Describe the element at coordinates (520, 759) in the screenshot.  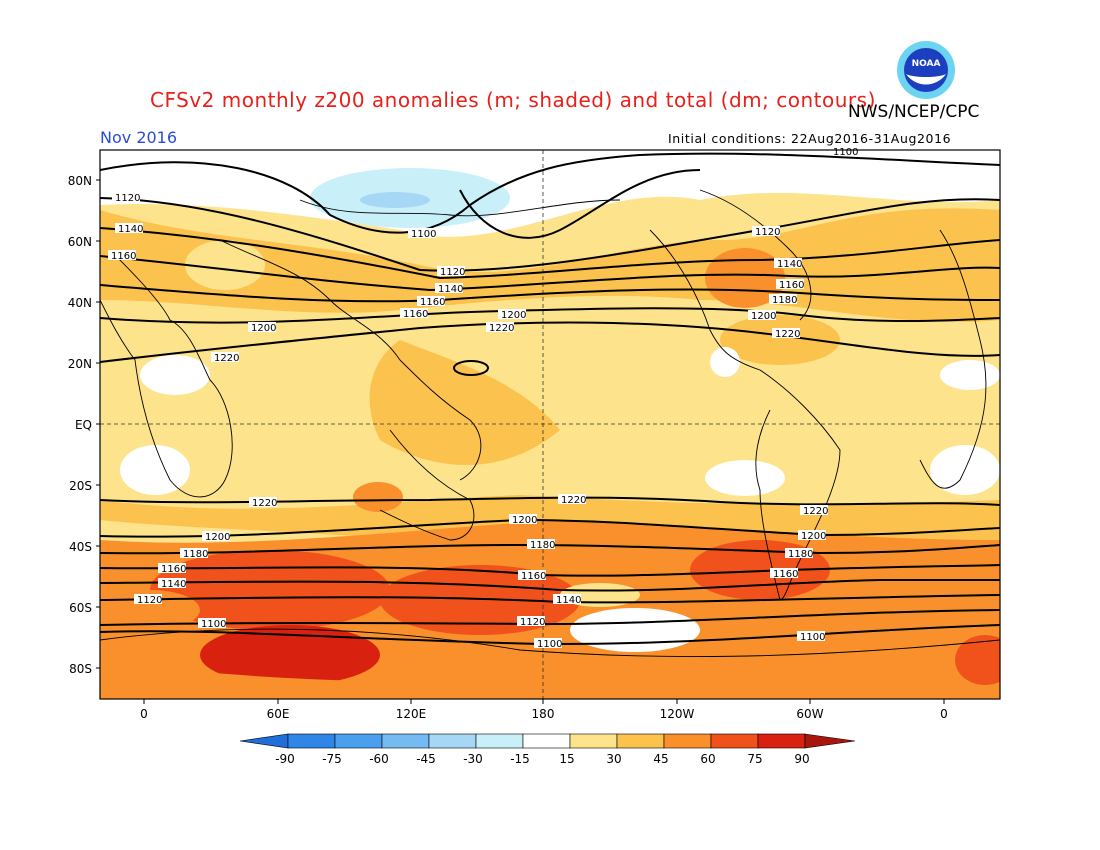
I see `colorbar-tick-label: -15` at that location.